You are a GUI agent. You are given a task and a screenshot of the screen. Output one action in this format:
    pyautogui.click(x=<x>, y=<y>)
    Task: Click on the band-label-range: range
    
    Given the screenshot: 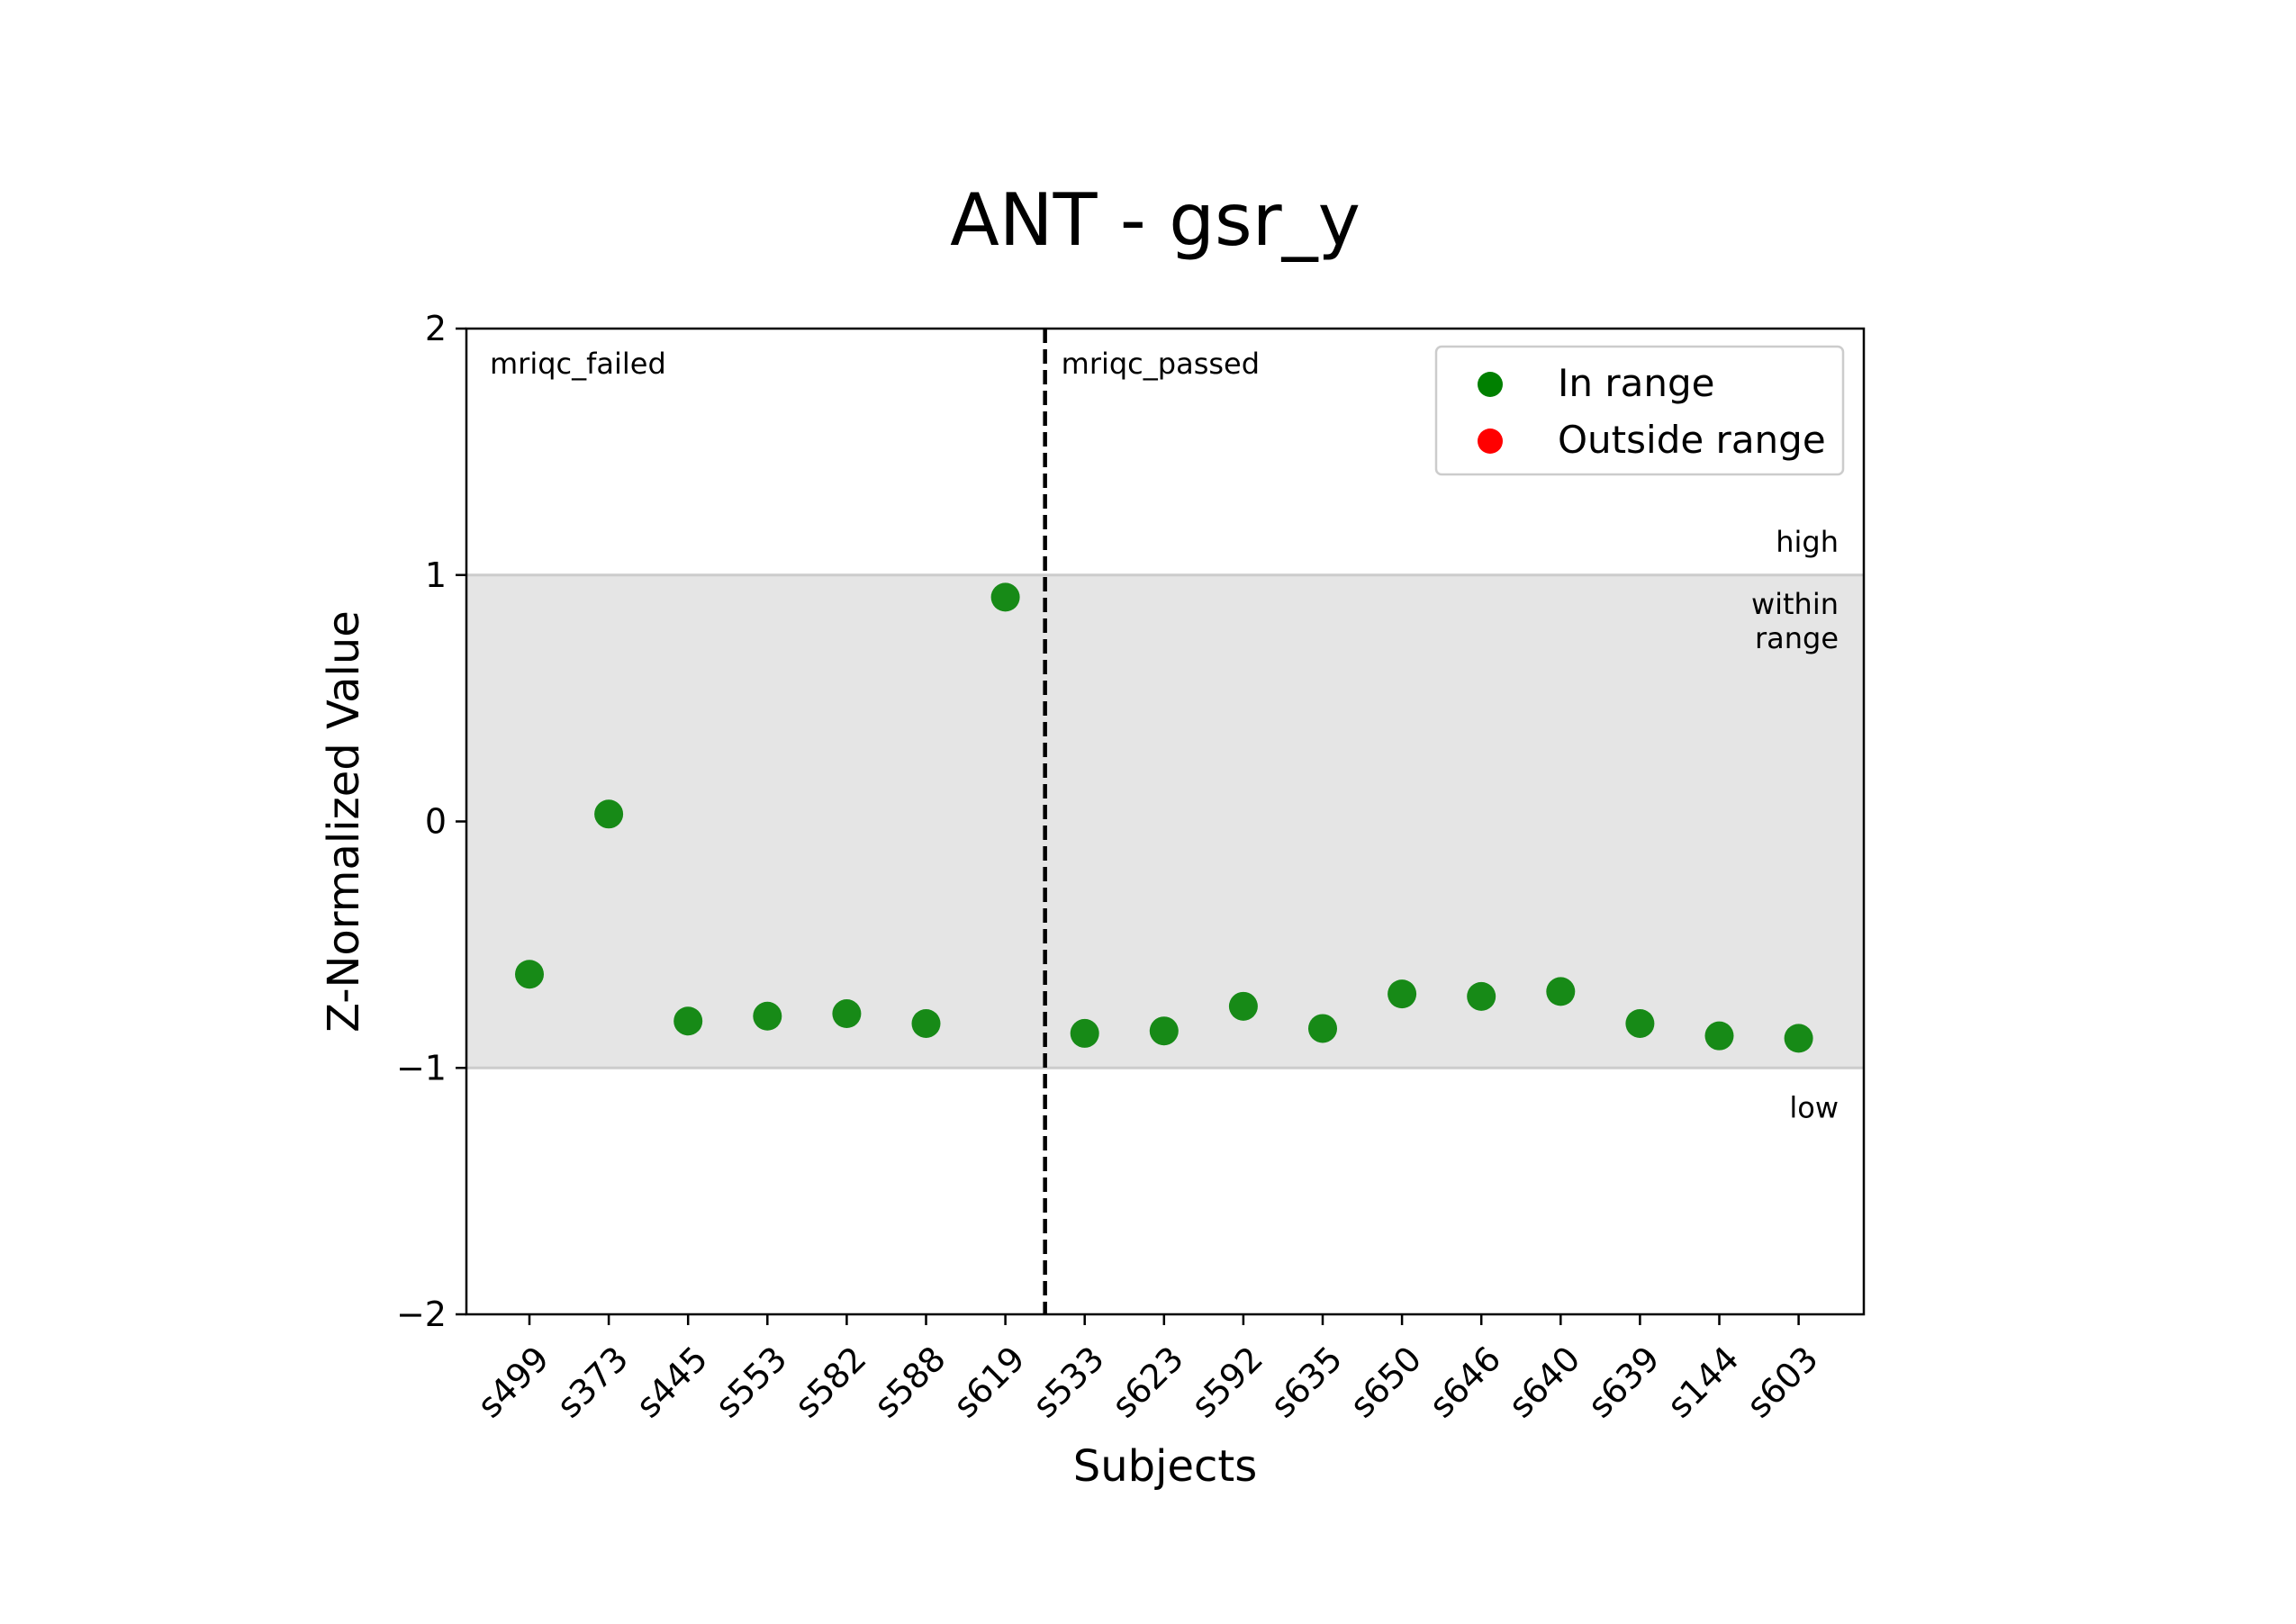 What is the action you would take?
    pyautogui.click(x=1797, y=638)
    